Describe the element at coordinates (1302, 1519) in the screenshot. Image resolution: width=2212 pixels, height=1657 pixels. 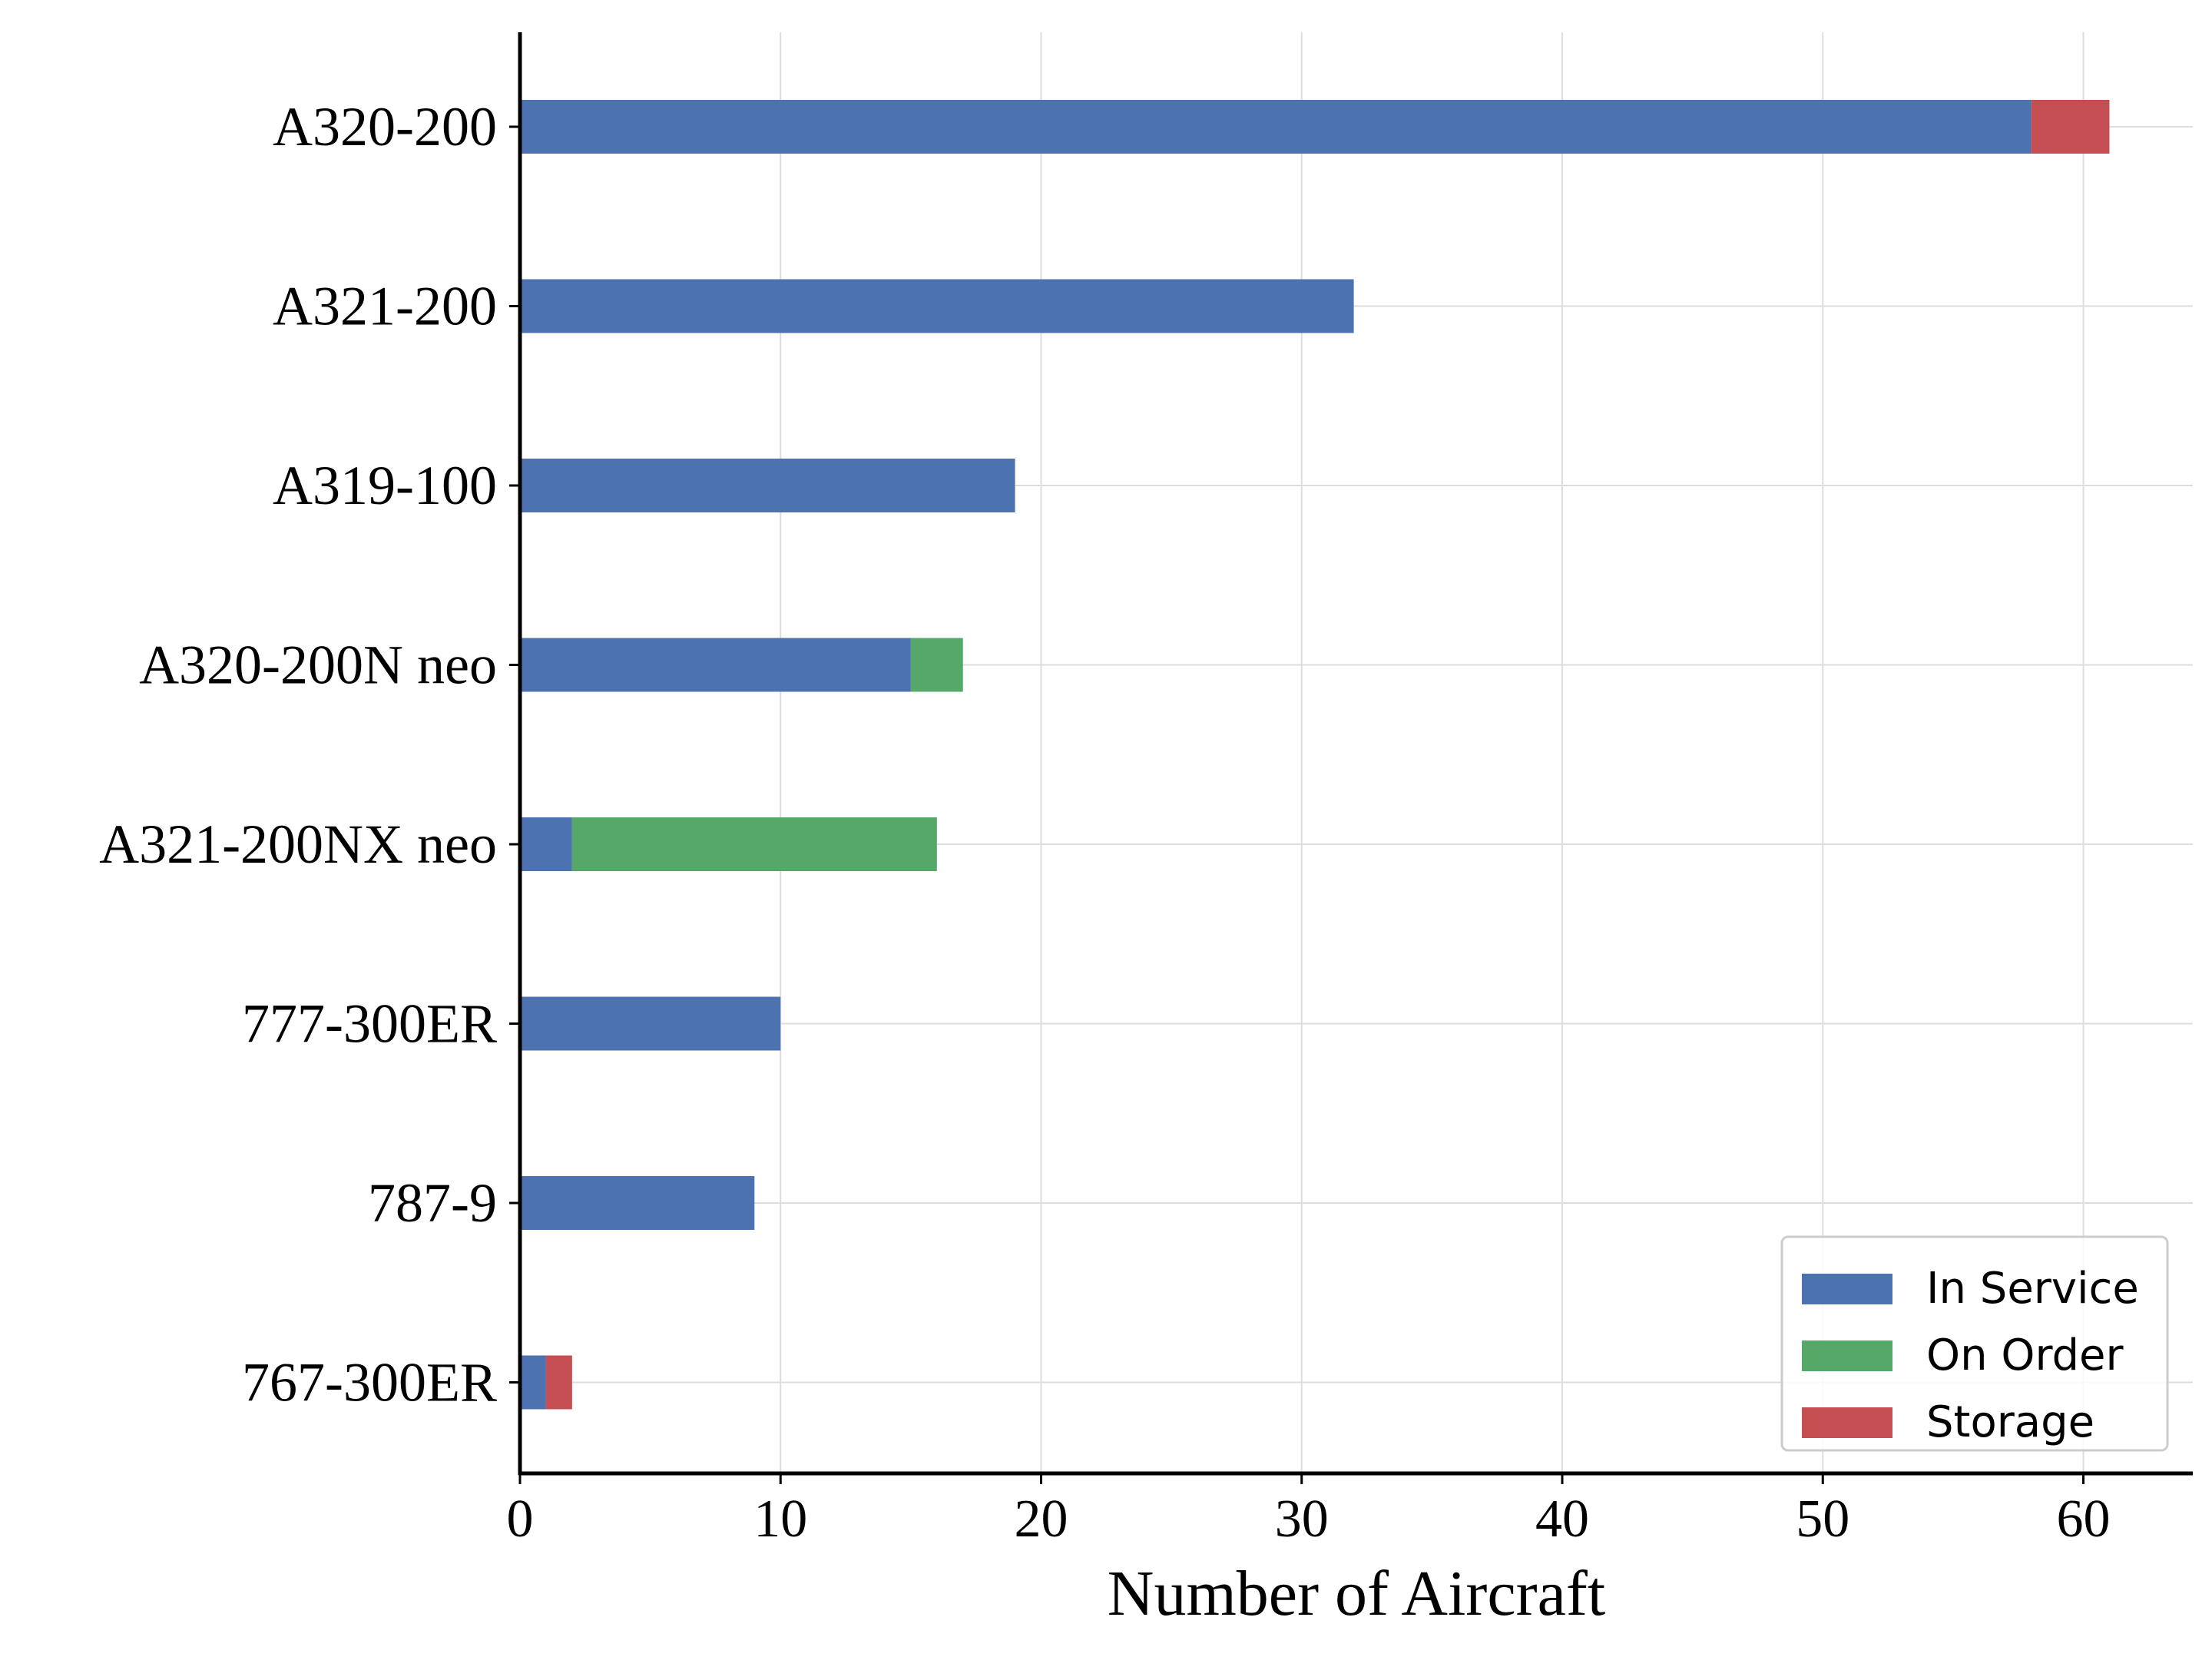
I see `x-tick-label: 30` at that location.